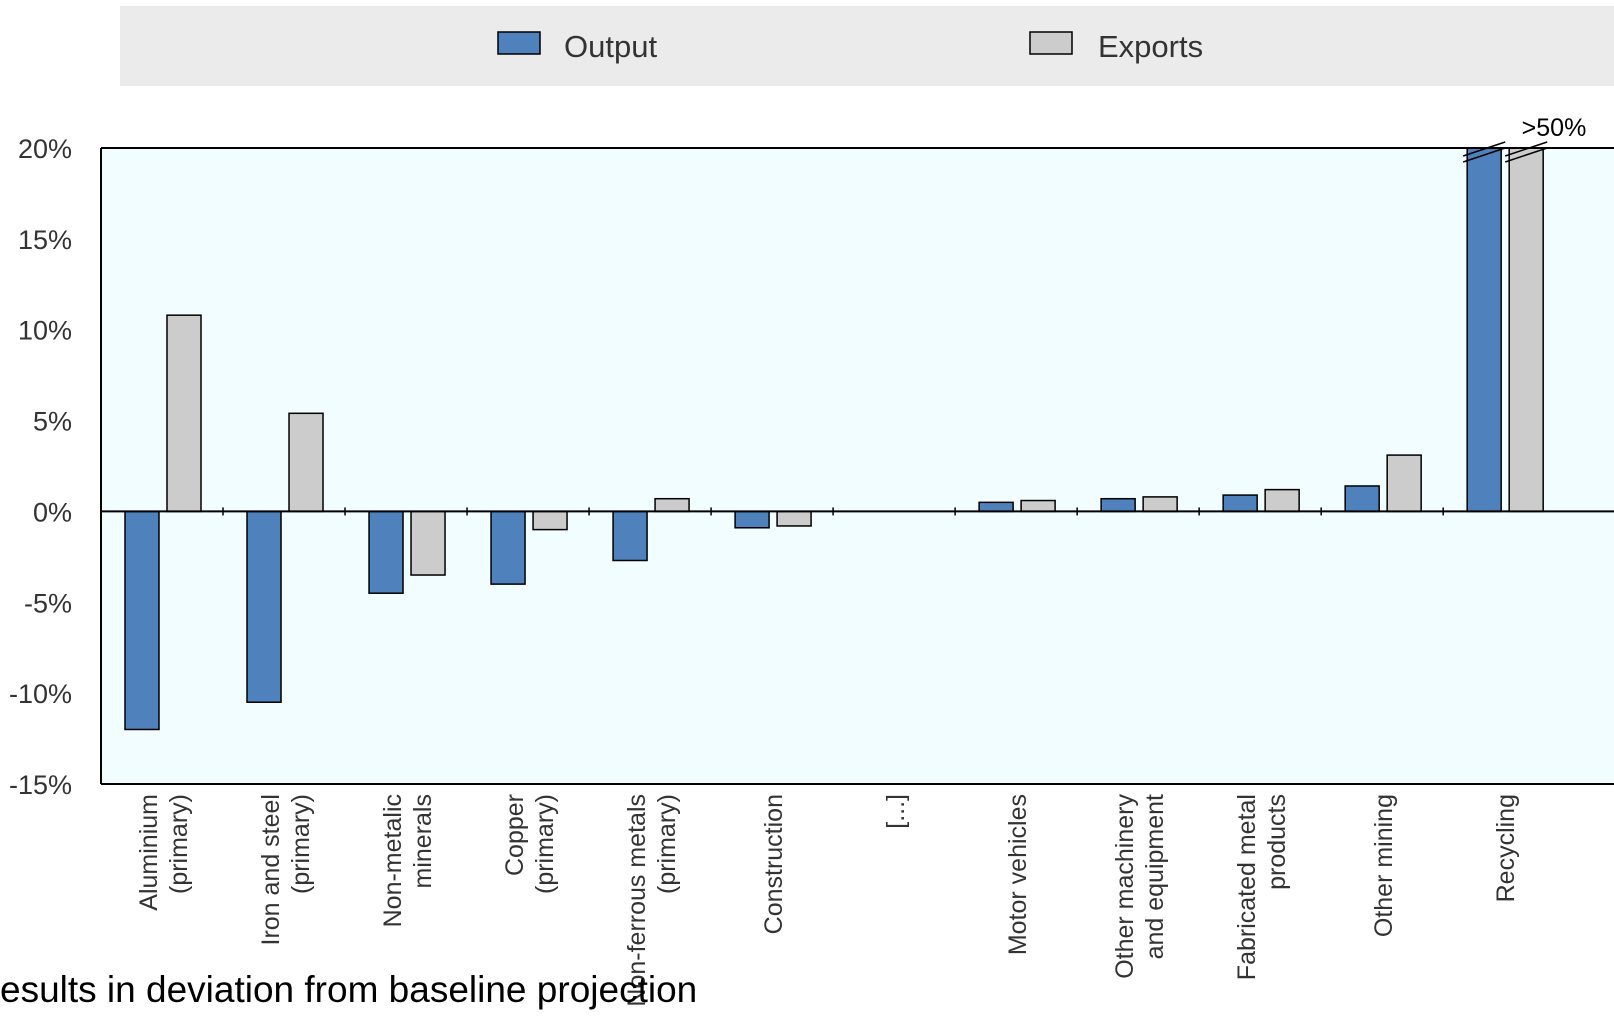 This screenshot has width=1614, height=1022. What do you see at coordinates (896, 811) in the screenshot?
I see `category-label: [...]` at bounding box center [896, 811].